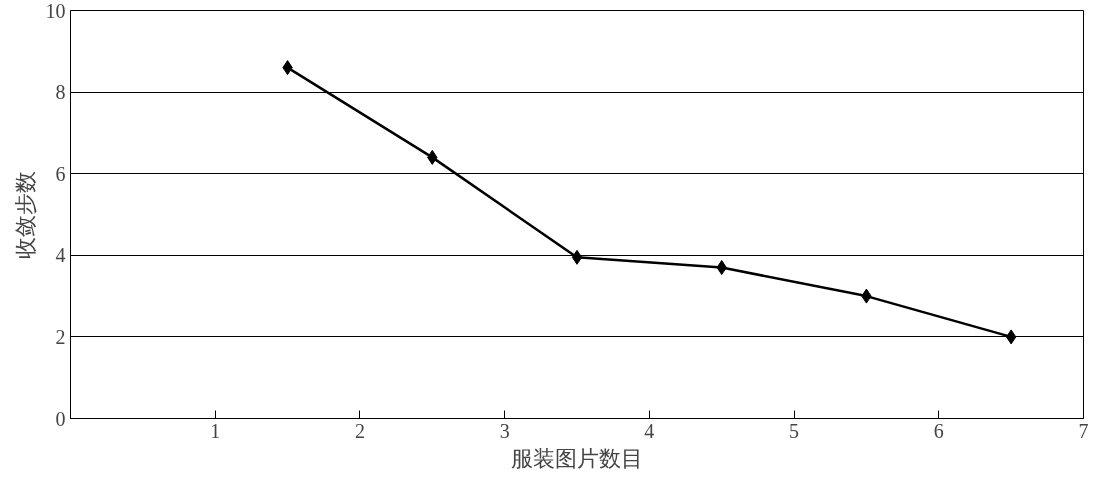 Image resolution: width=1095 pixels, height=478 pixels. Describe the element at coordinates (60, 255) in the screenshot. I see `y-tick-label: 4` at that location.